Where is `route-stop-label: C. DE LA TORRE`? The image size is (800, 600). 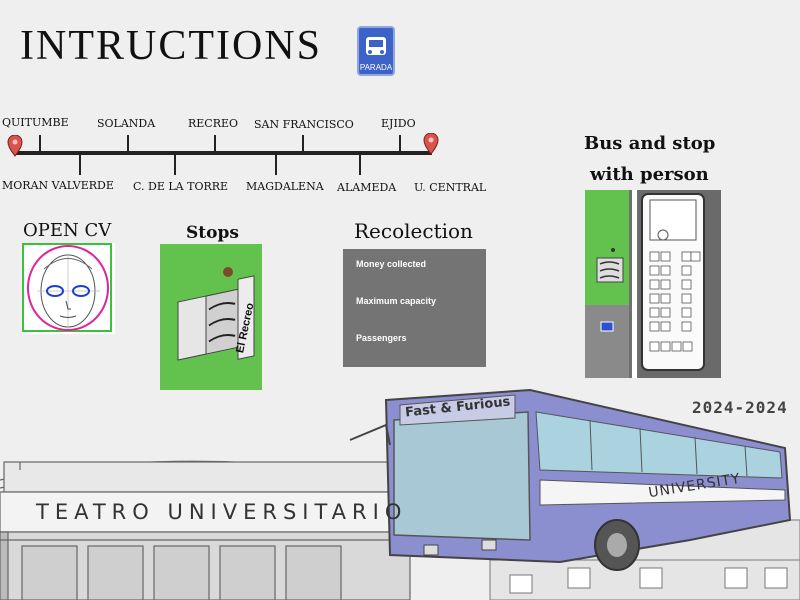
route-stop-label: C. DE LA TORRE is located at coordinates (181, 186).